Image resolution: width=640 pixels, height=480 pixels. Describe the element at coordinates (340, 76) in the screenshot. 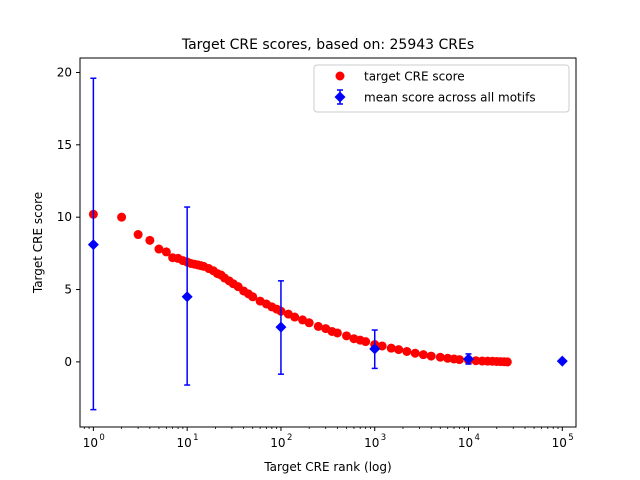

I see `legend-marker-target-cre-score` at that location.